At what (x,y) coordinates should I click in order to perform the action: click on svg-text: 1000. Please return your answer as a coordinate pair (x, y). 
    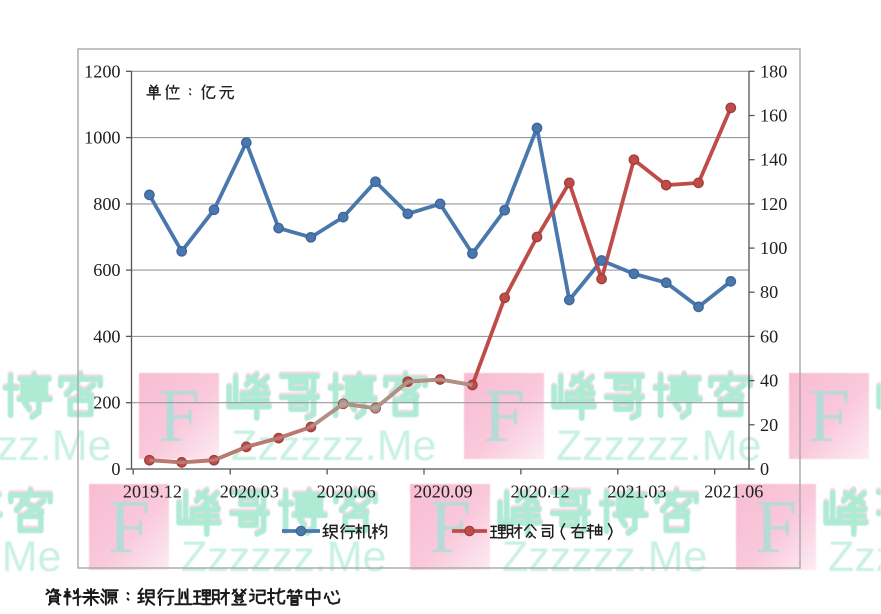
    Looking at the image, I should click on (102, 138).